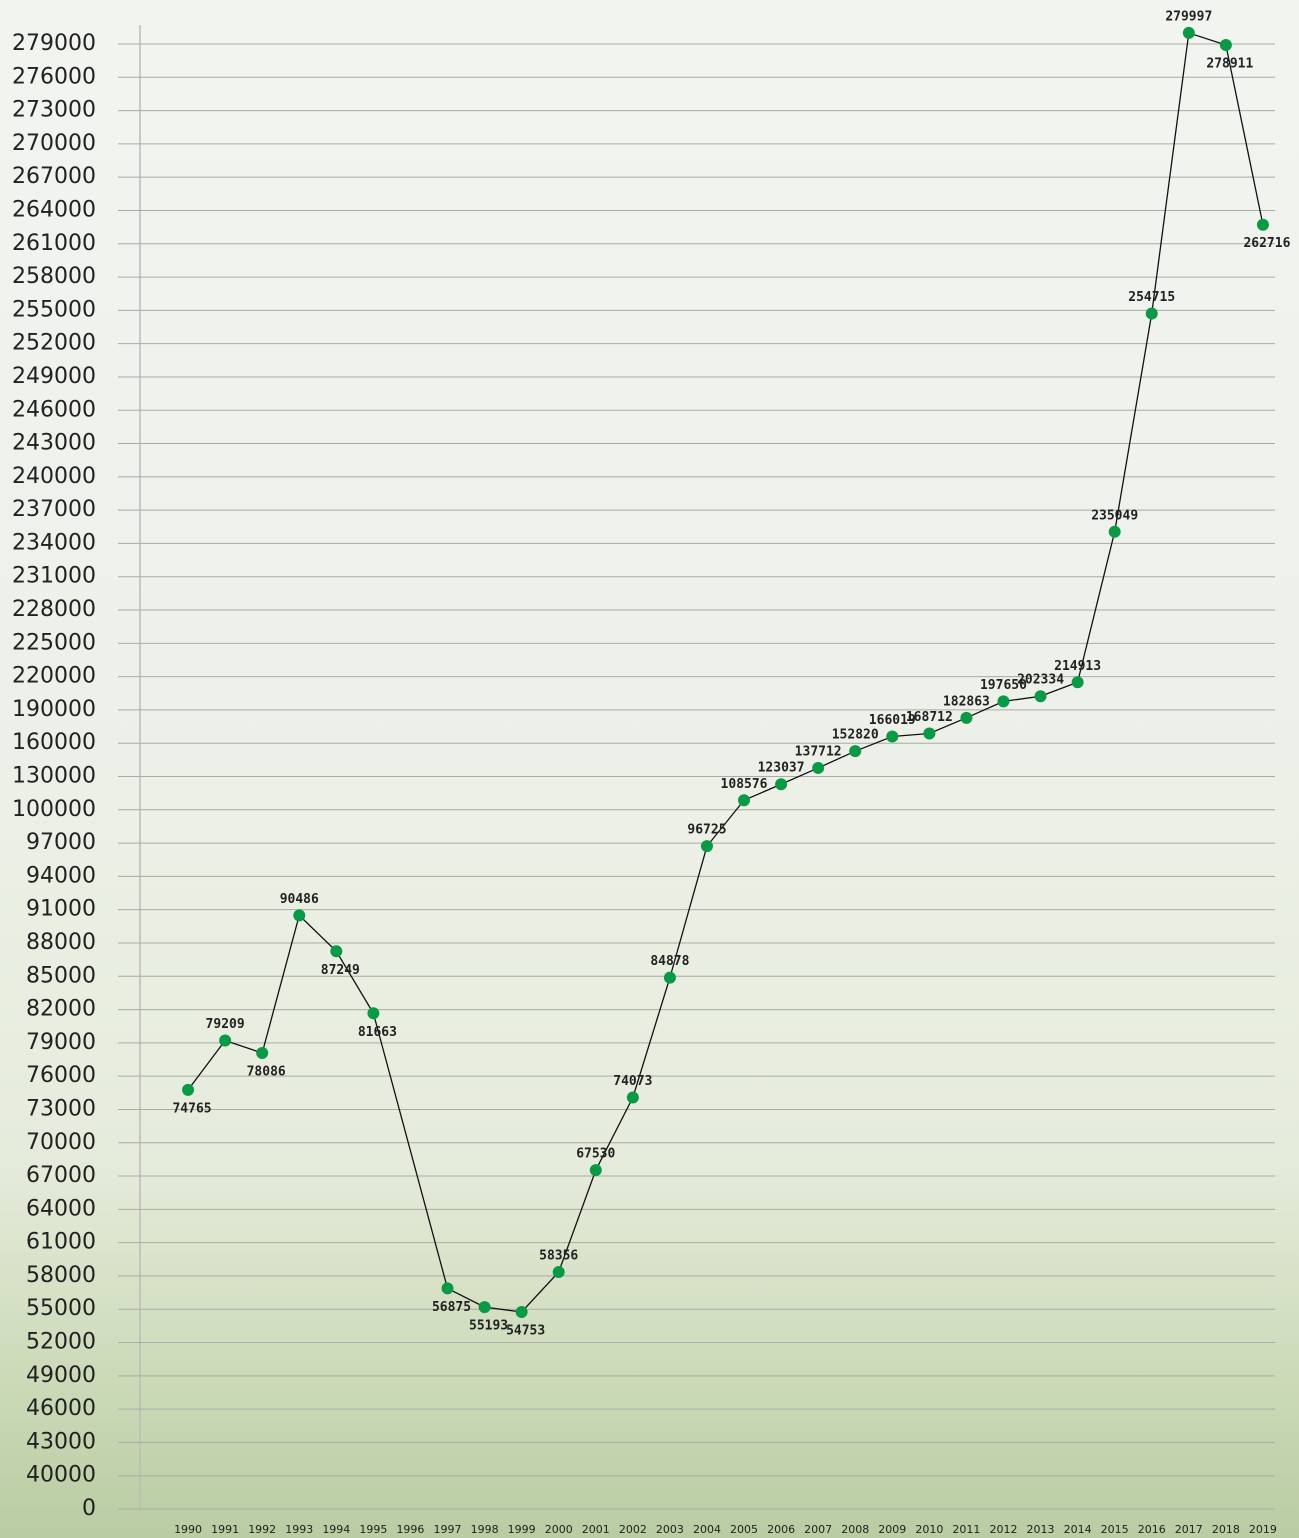 This screenshot has width=1299, height=1538. Describe the element at coordinates (61, 1142) in the screenshot. I see `y-tick-label: 70000` at that location.